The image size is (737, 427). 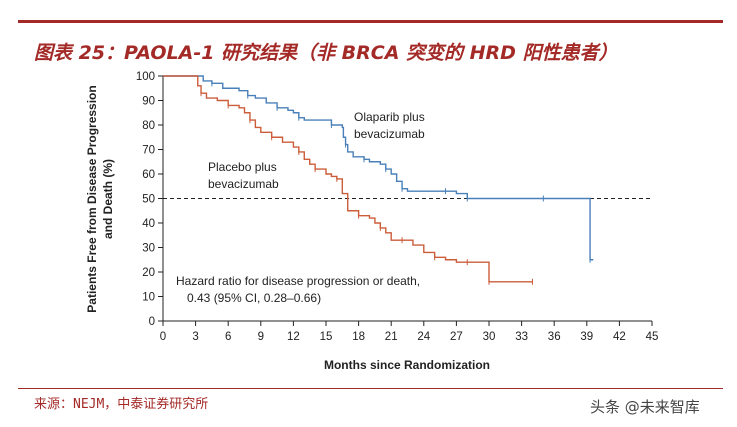 What do you see at coordinates (389, 134) in the screenshot?
I see `olaparib-series-label-2: bevacizumab` at bounding box center [389, 134].